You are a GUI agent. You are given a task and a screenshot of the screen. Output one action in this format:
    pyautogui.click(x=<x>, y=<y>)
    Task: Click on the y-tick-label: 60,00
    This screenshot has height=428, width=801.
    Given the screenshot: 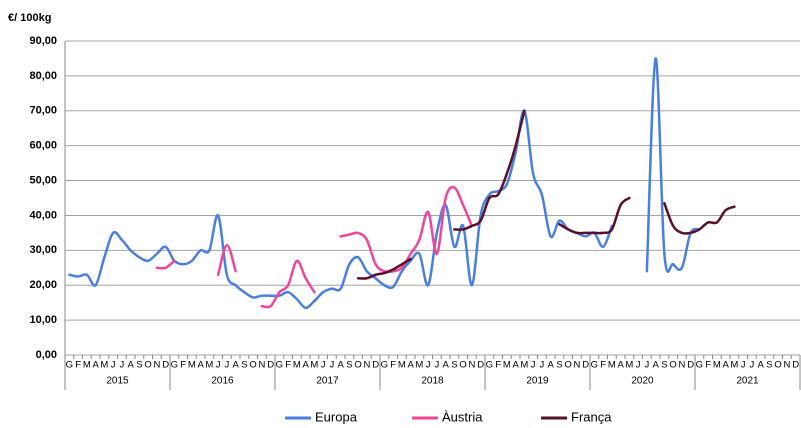 What is the action you would take?
    pyautogui.click(x=43, y=146)
    